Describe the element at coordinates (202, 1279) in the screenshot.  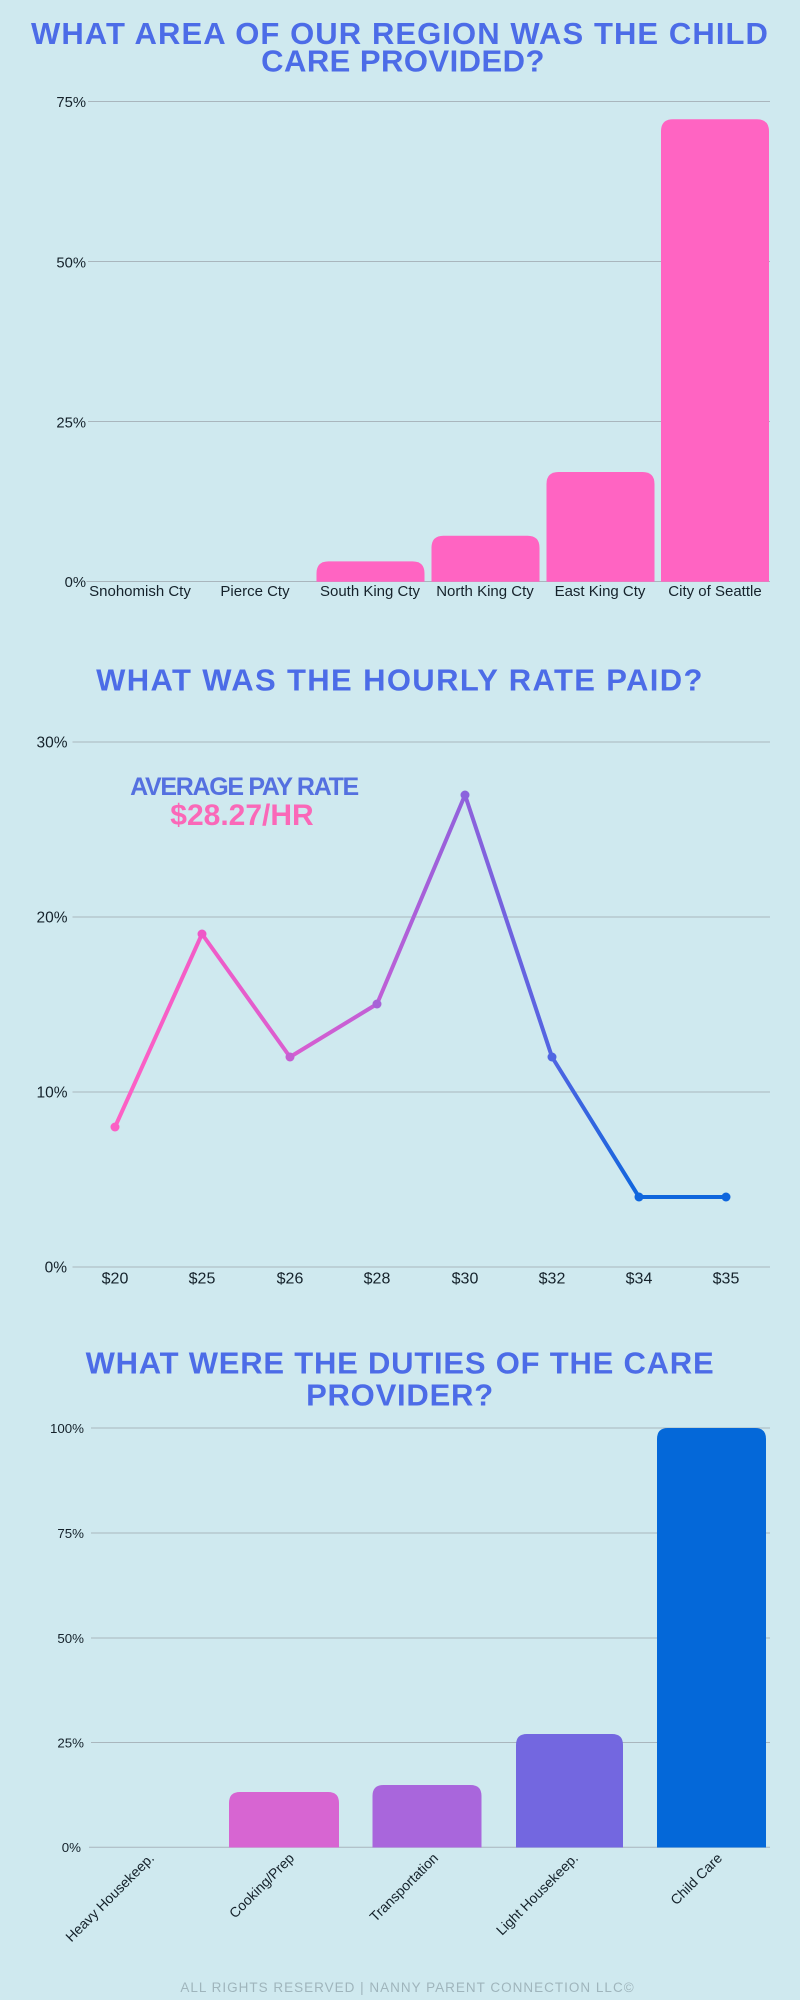
I see `svg-text: $25` at that location.